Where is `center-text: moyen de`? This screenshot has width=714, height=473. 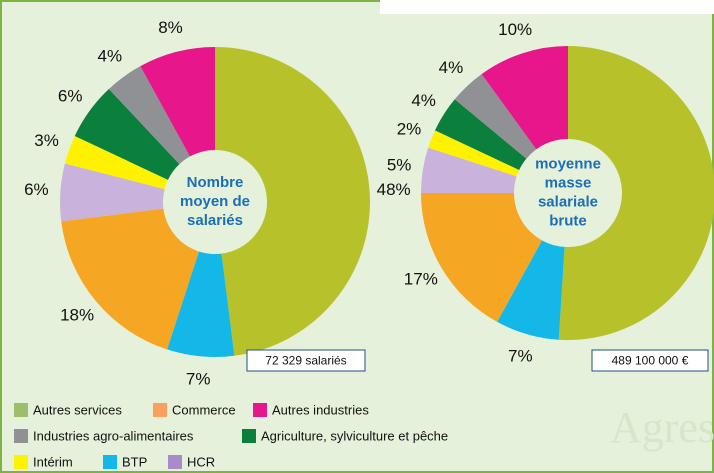 center-text: moyen de is located at coordinates (215, 201).